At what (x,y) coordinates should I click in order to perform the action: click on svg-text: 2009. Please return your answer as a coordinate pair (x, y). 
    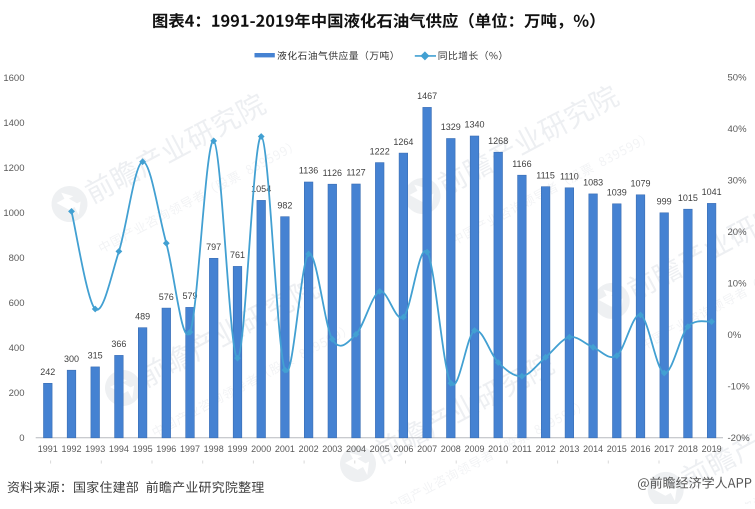
    Looking at the image, I should click on (474, 449).